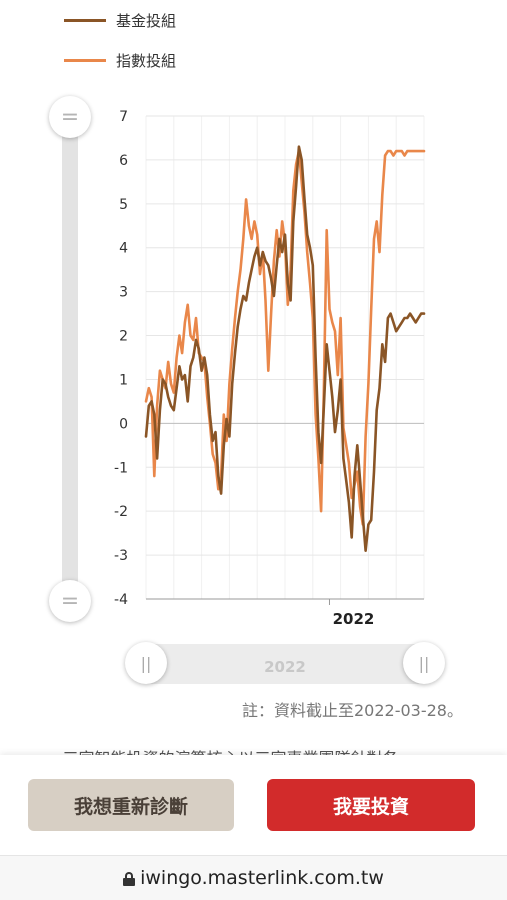 The width and height of the screenshot is (507, 900). What do you see at coordinates (85, 20) in the screenshot?
I see `legend-swatch-fund` at bounding box center [85, 20].